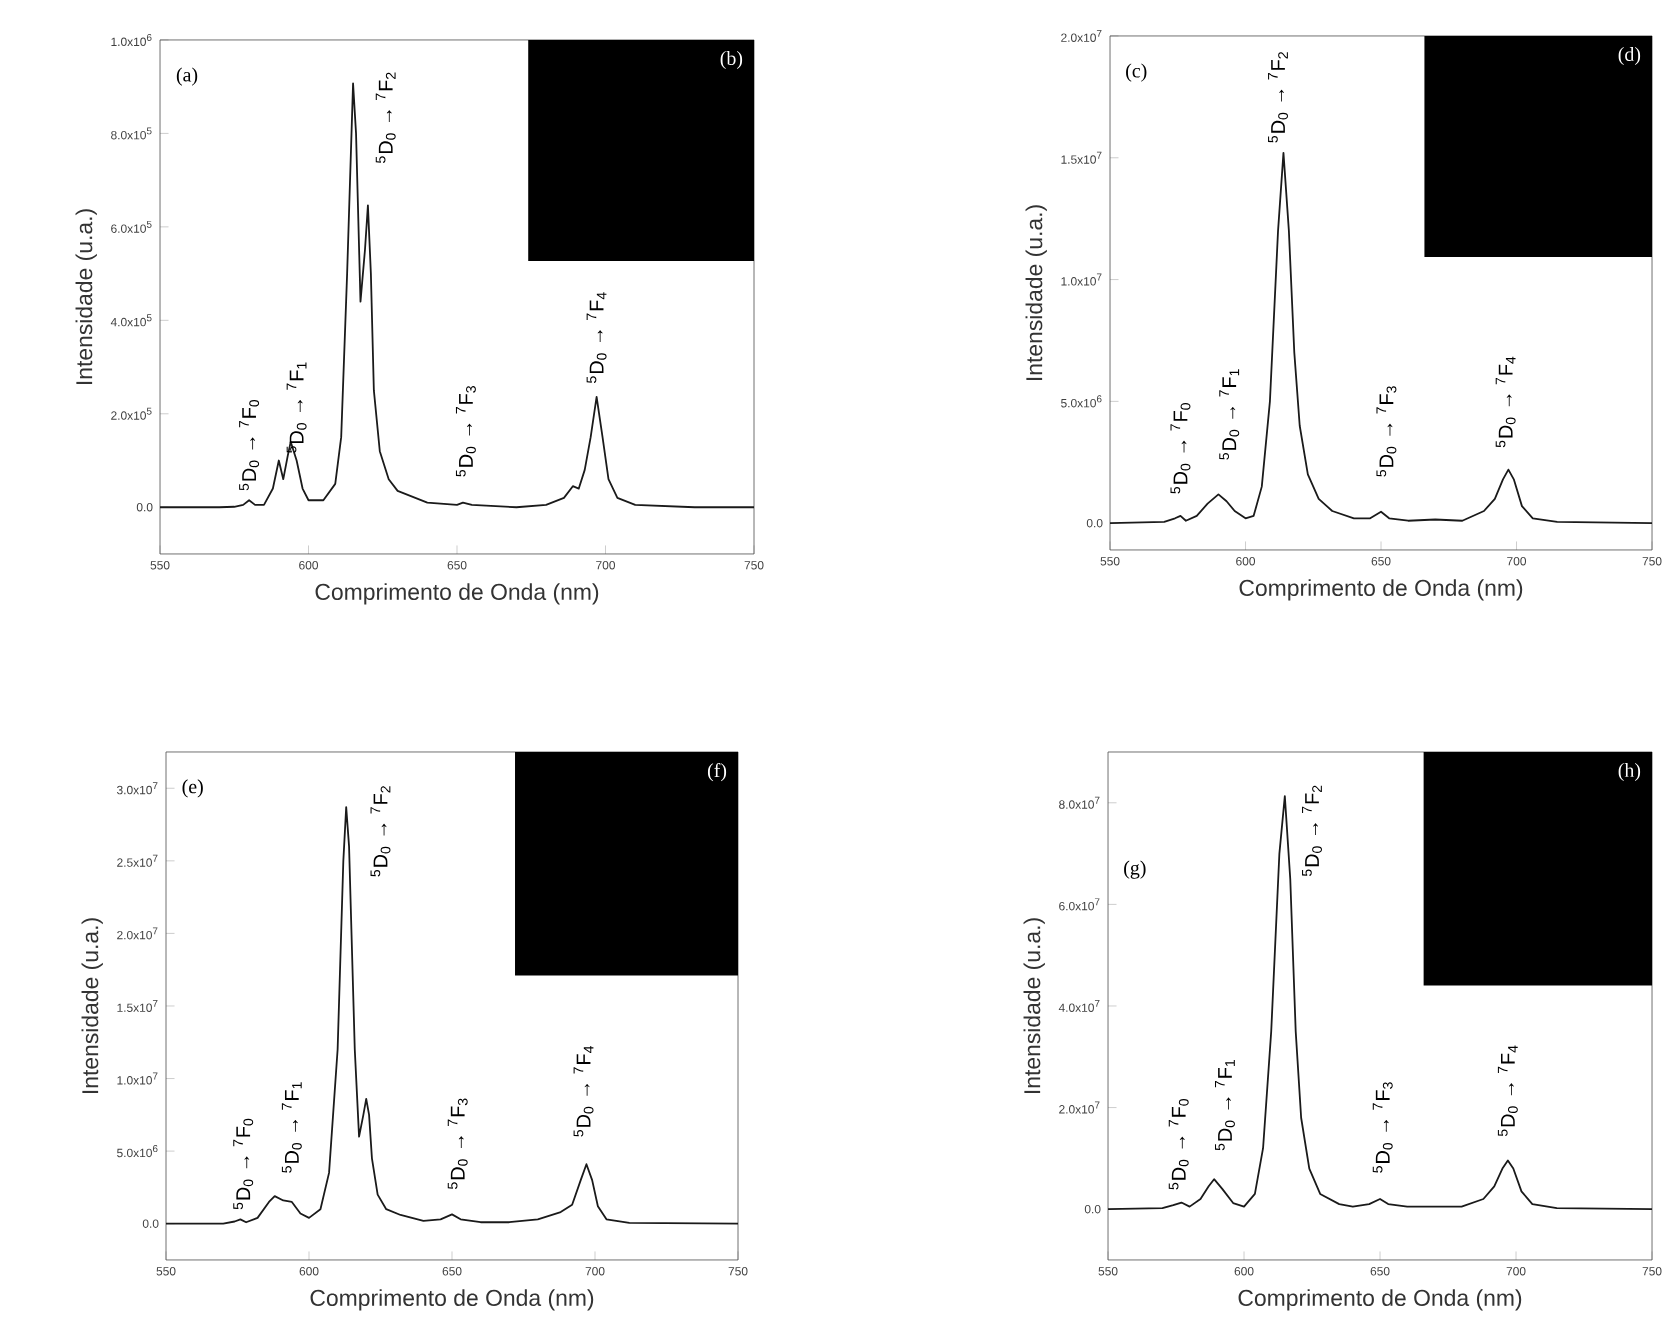 The height and width of the screenshot is (1342, 1666). I want to click on annotation: (d), so click(1629, 56).